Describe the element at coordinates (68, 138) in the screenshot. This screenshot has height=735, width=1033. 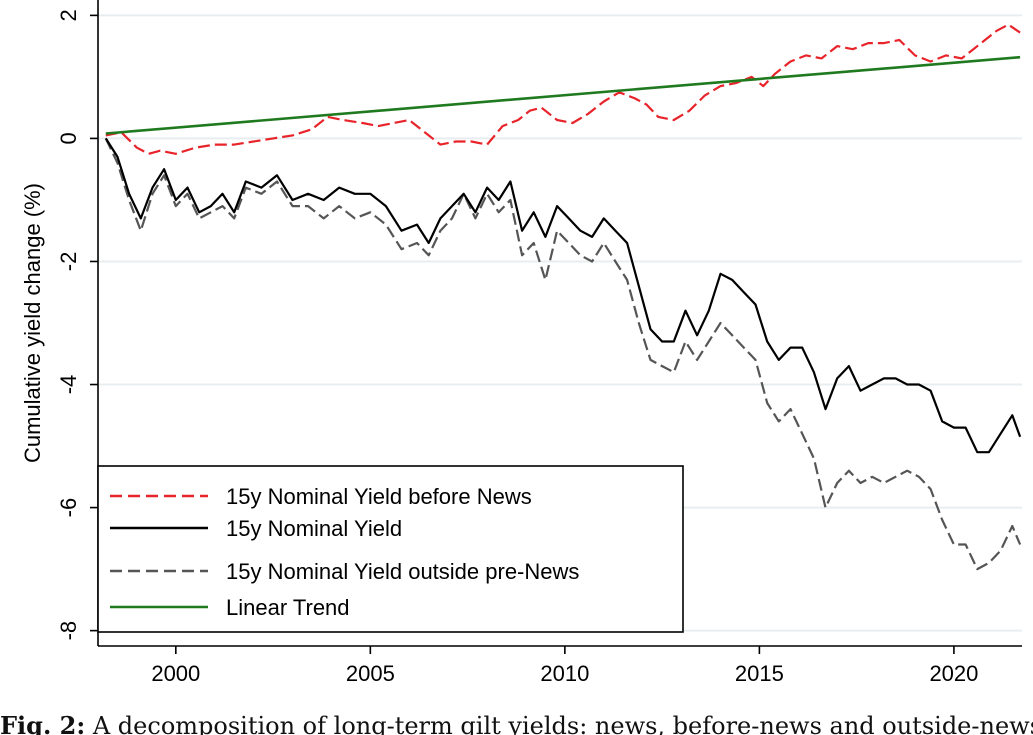
I see `y-tick-label-1: 0` at that location.